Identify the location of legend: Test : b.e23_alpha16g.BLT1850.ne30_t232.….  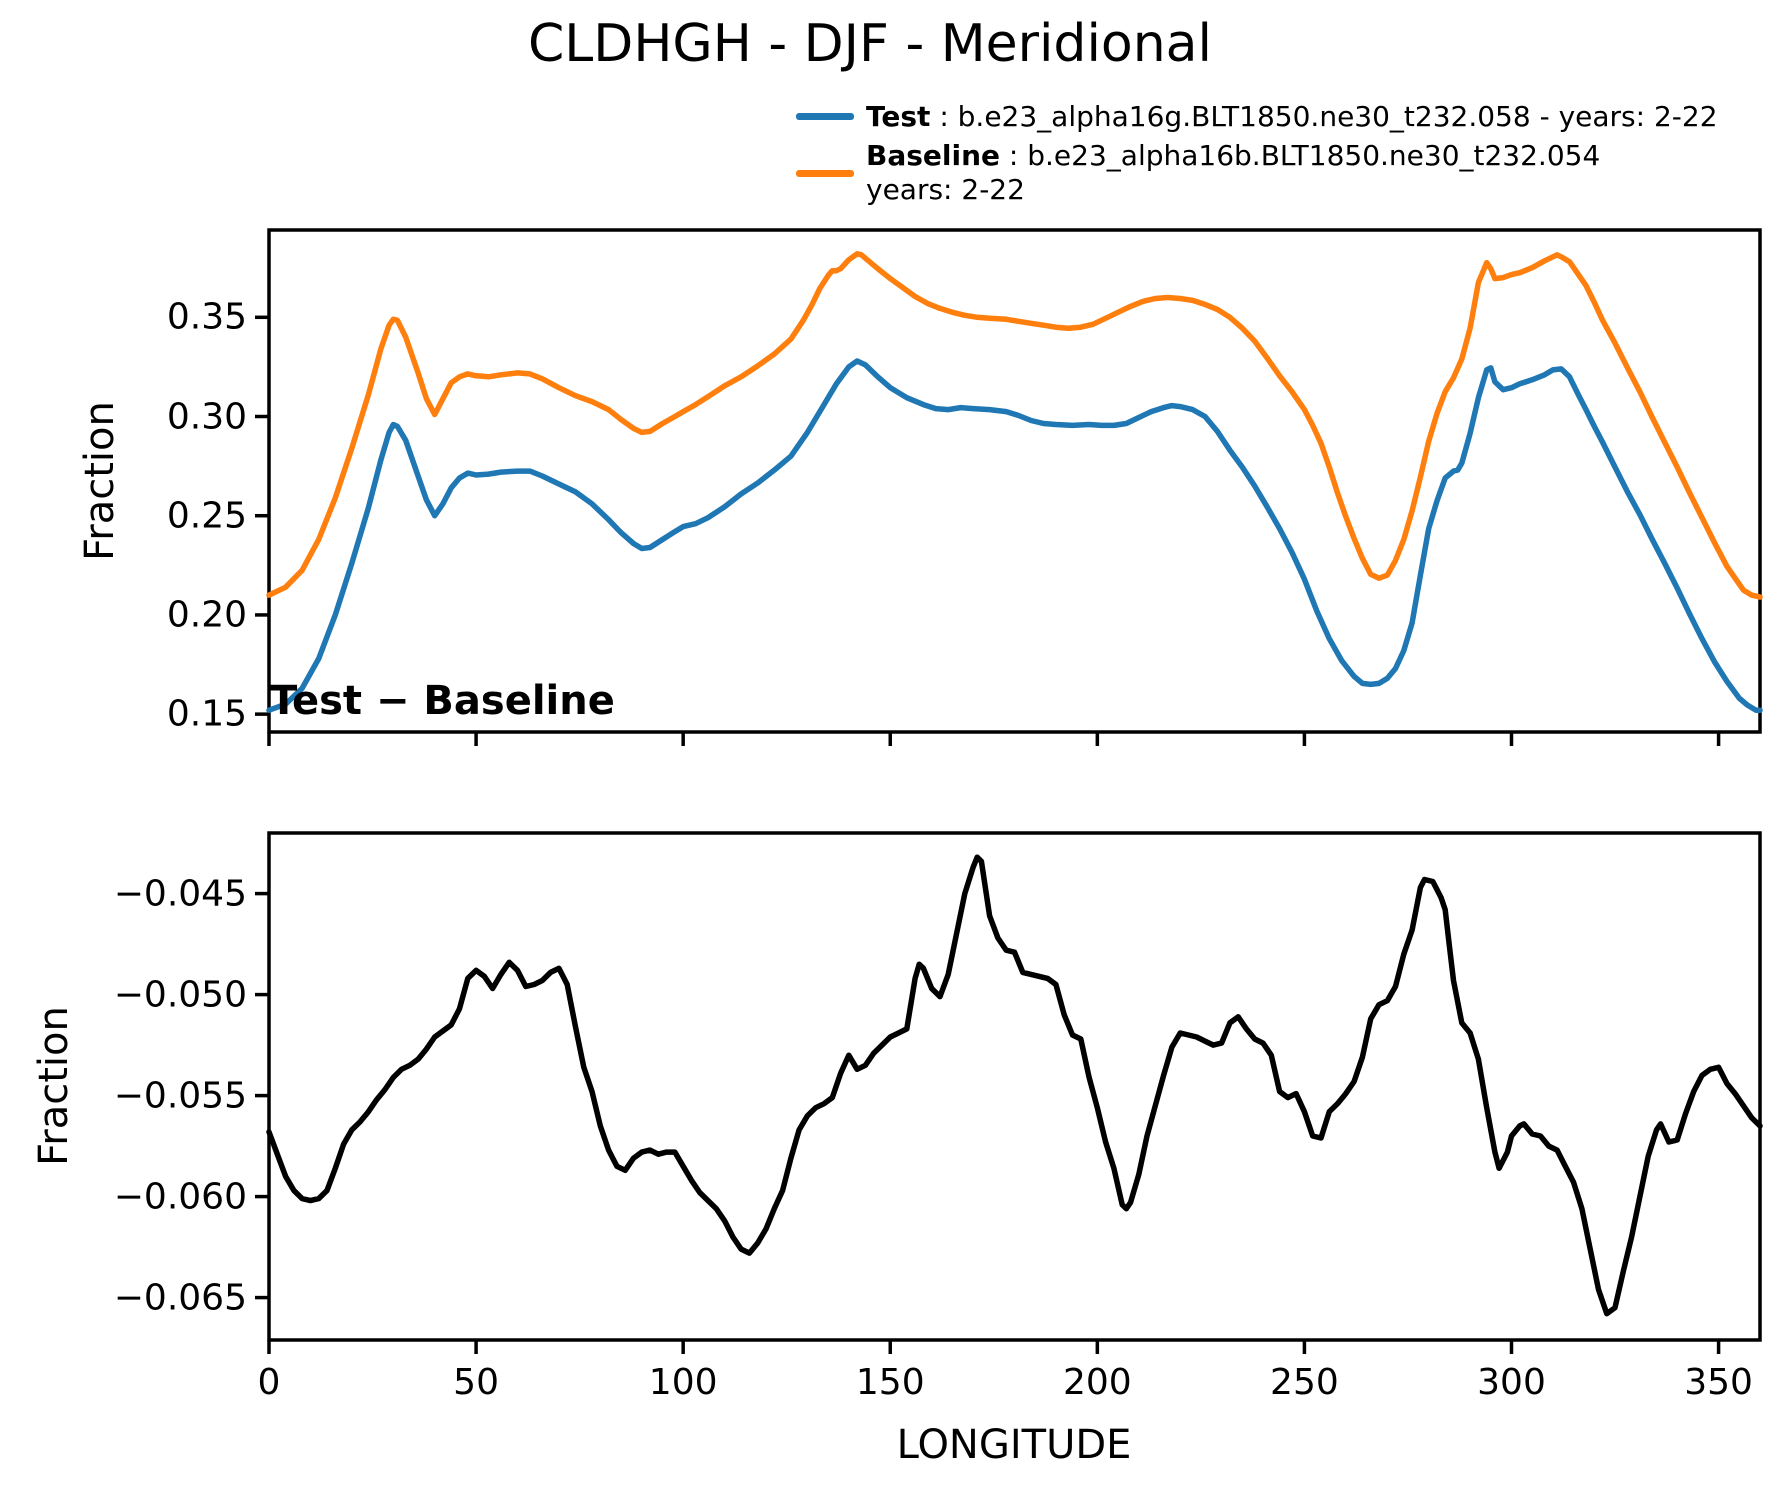
(1257, 156).